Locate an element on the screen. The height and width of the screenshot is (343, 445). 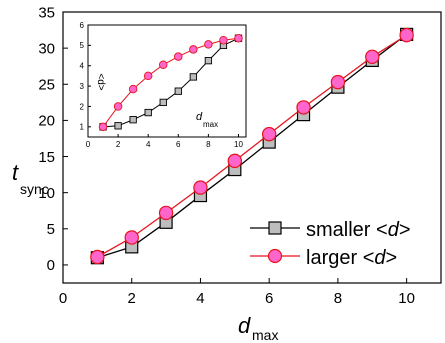
main-x-tick-label: 8 is located at coordinates (338, 298).